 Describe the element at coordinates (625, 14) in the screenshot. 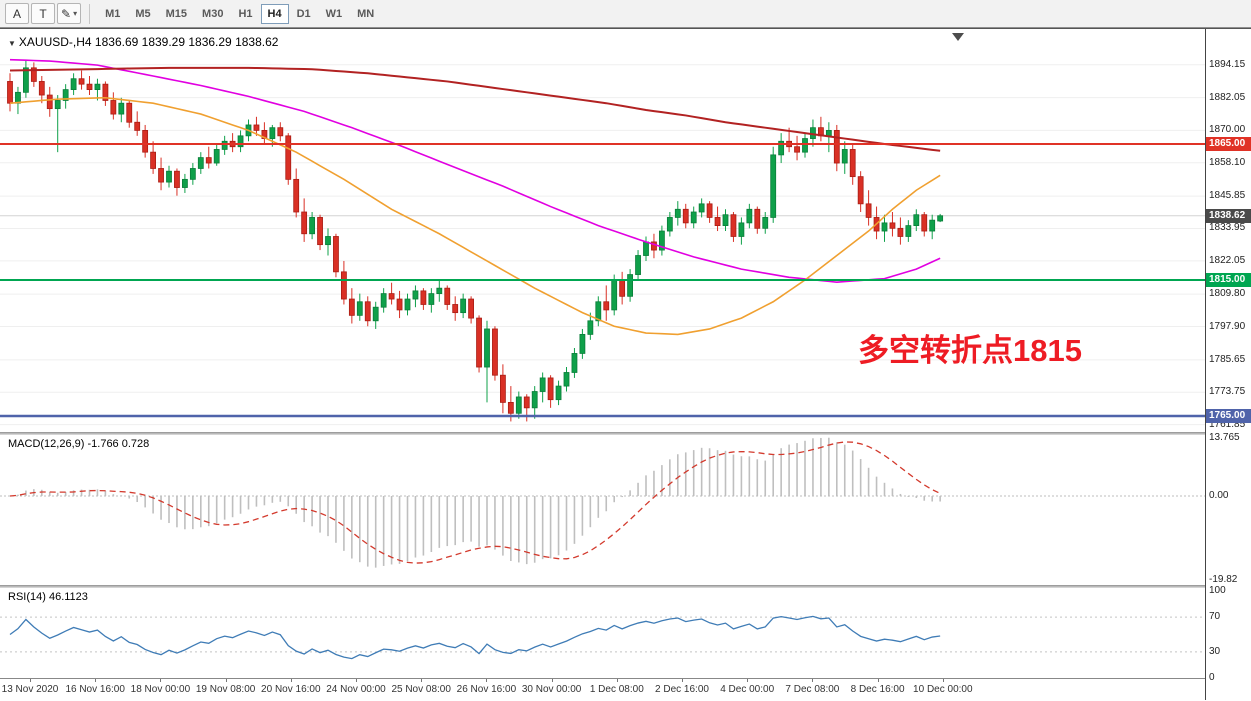

I see `toolbar: A T ✎ ▾ M1 M5 M15 M30 H1 H4 D1 W1 MN` at that location.